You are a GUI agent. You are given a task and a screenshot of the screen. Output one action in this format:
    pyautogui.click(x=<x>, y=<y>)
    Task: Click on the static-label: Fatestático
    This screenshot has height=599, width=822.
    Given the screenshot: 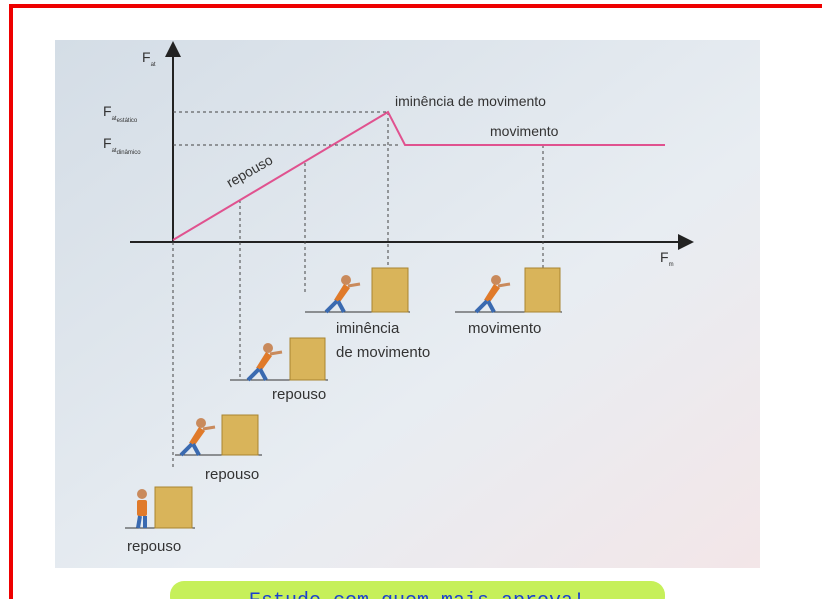 What is the action you would take?
    pyautogui.click(x=120, y=113)
    